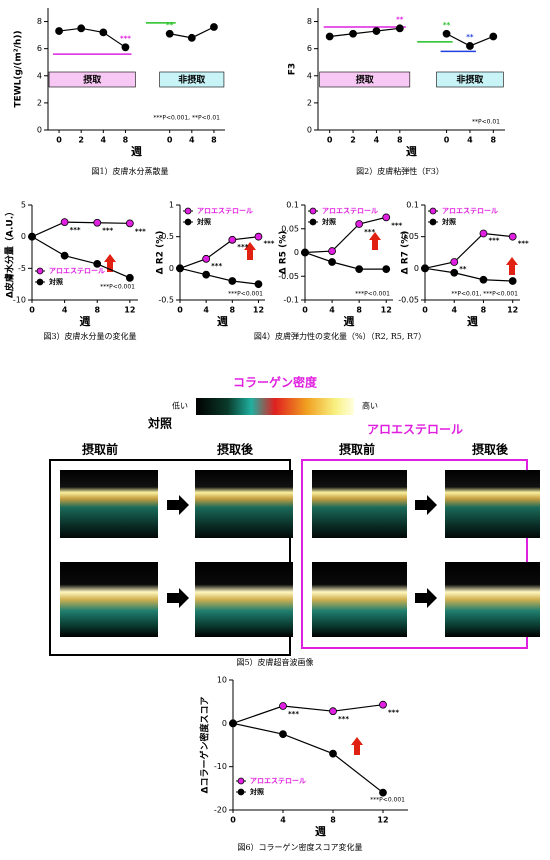  What do you see at coordinates (81, 140) in the screenshot?
I see `x-tick-label: 2` at bounding box center [81, 140].